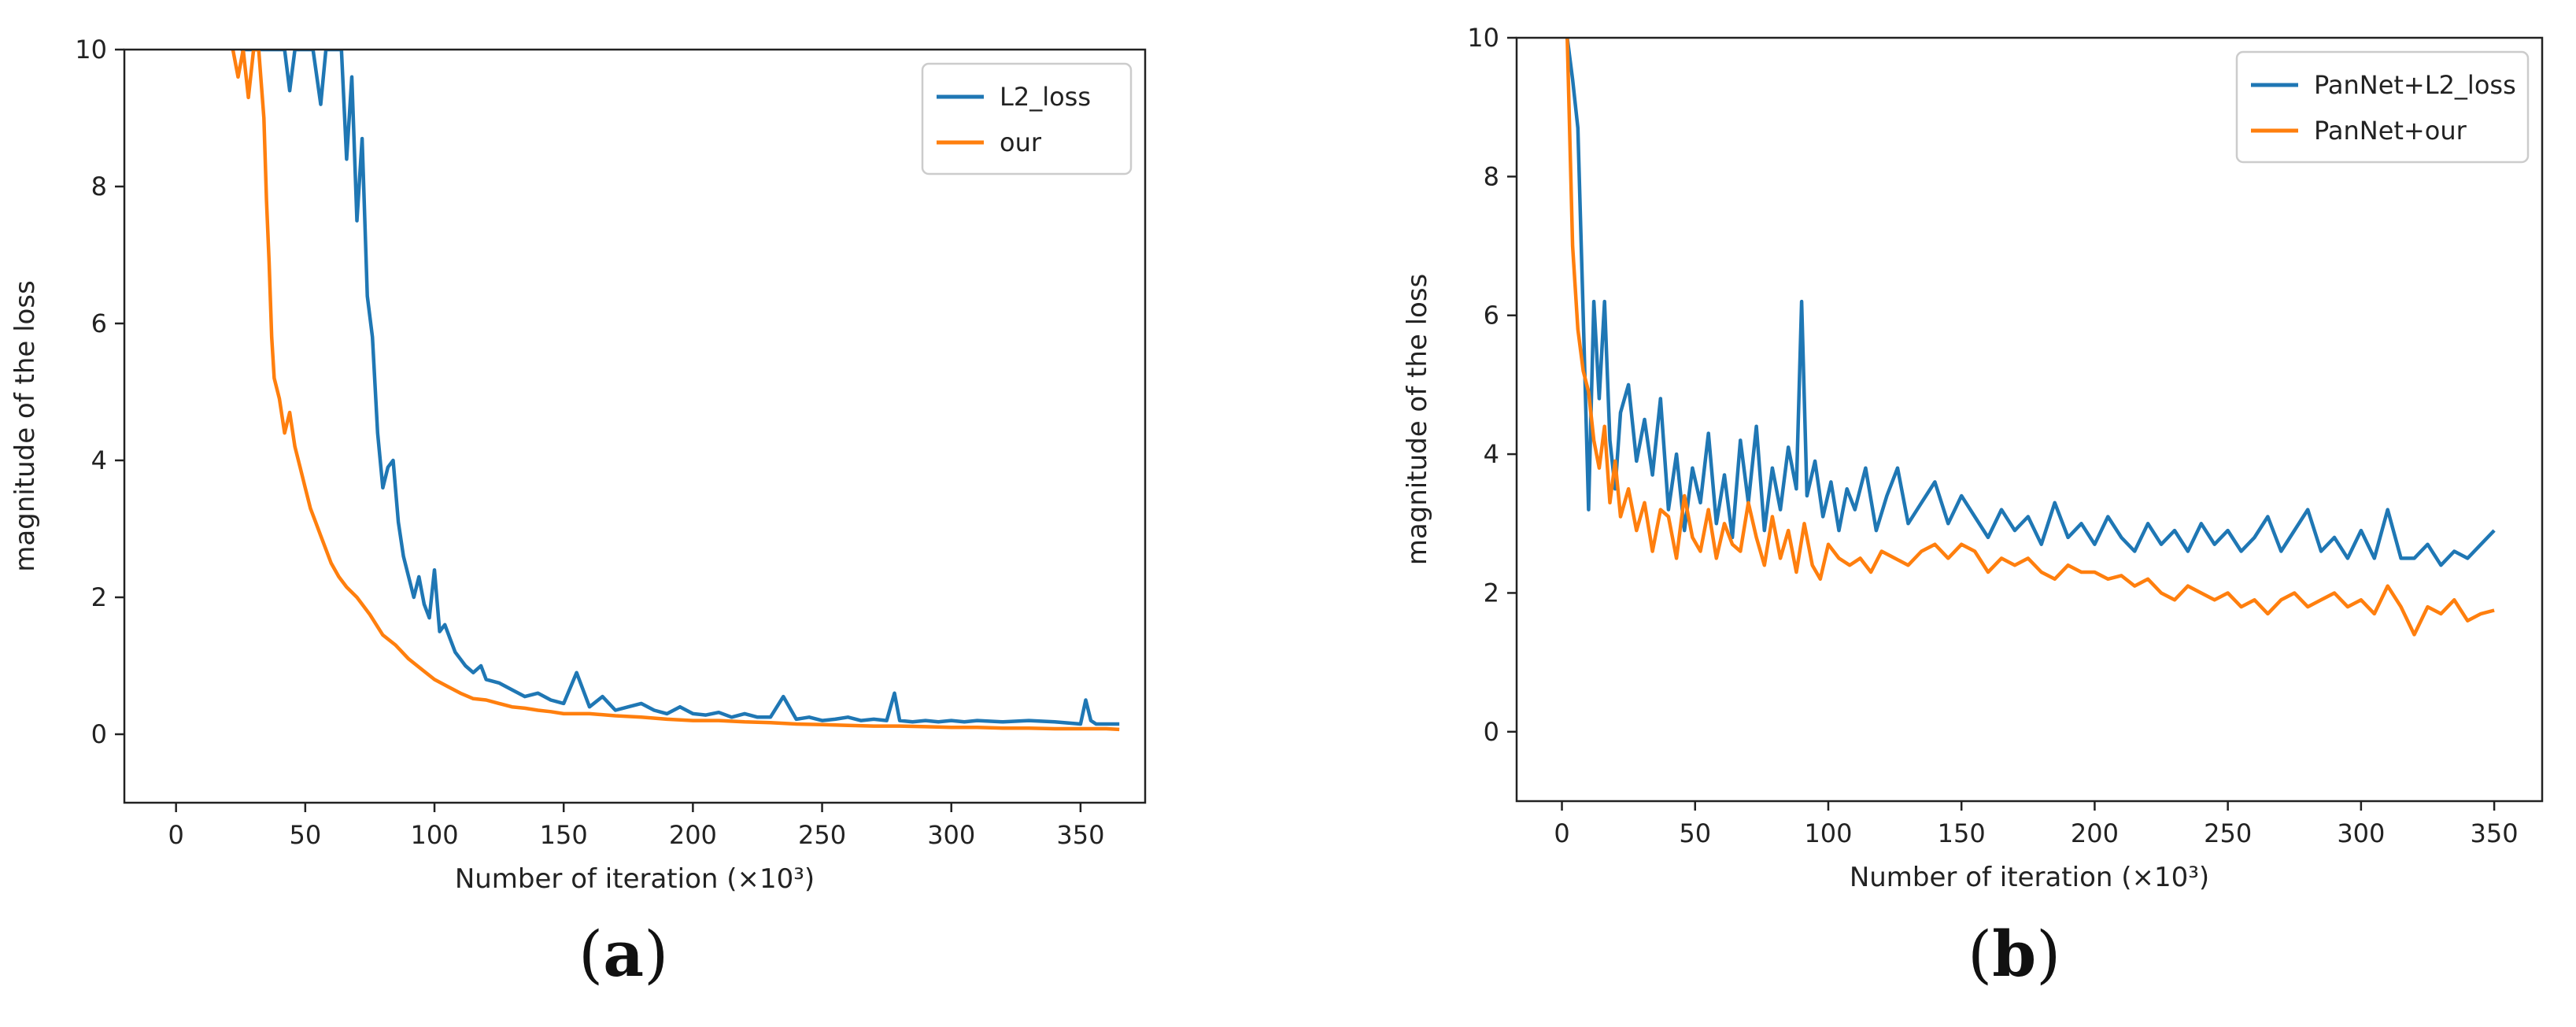 The image size is (2576, 1027). Describe the element at coordinates (2015, 954) in the screenshot. I see `panel-label-b: (b)` at that location.